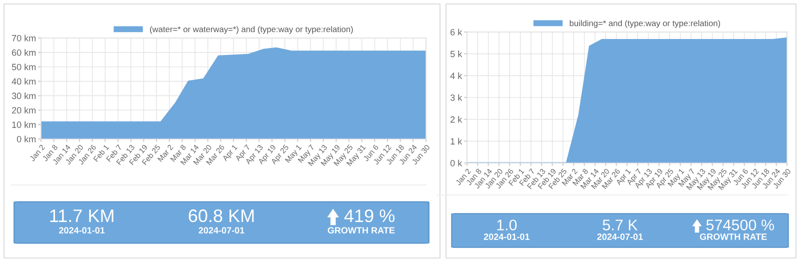  What do you see at coordinates (369, 215) in the screenshot?
I see `text: 419 %` at bounding box center [369, 215].